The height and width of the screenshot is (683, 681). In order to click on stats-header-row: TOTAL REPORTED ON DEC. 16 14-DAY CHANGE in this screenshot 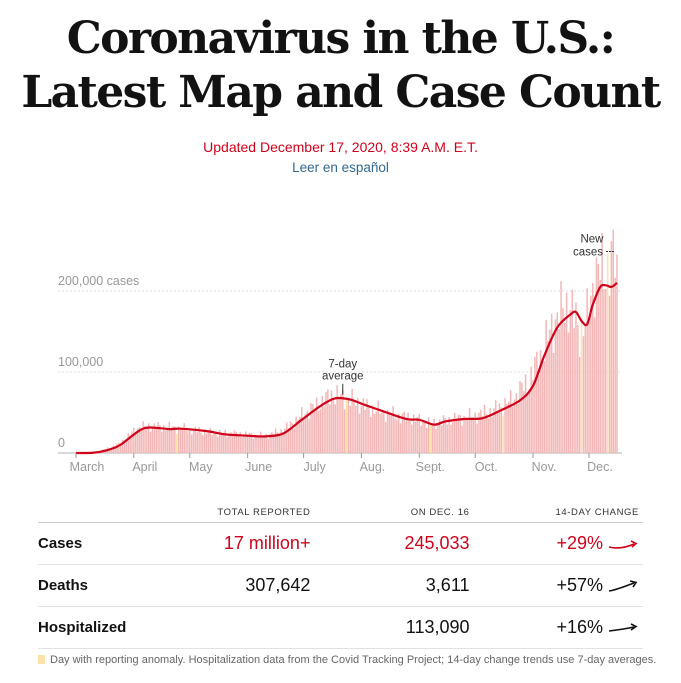, I will do `click(340, 512)`.